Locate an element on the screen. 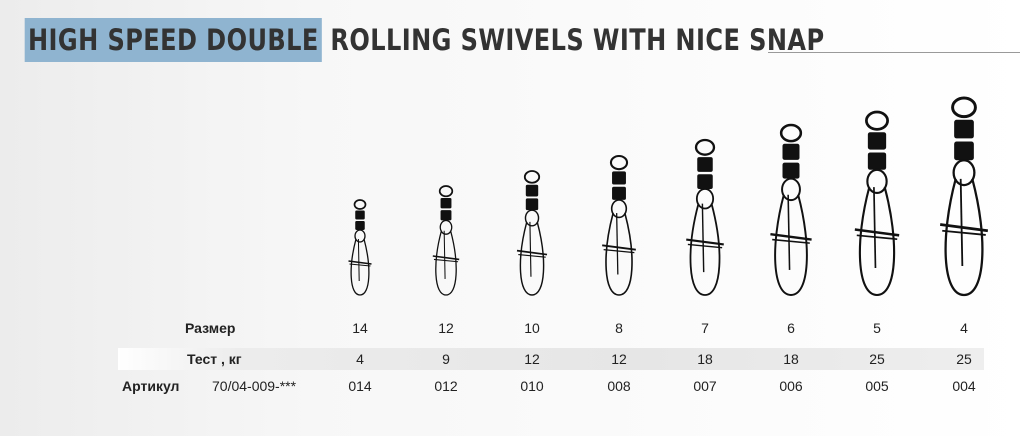 Image resolution: width=1030 pixels, height=436 pixels. article-cell: 008 is located at coordinates (619, 386).